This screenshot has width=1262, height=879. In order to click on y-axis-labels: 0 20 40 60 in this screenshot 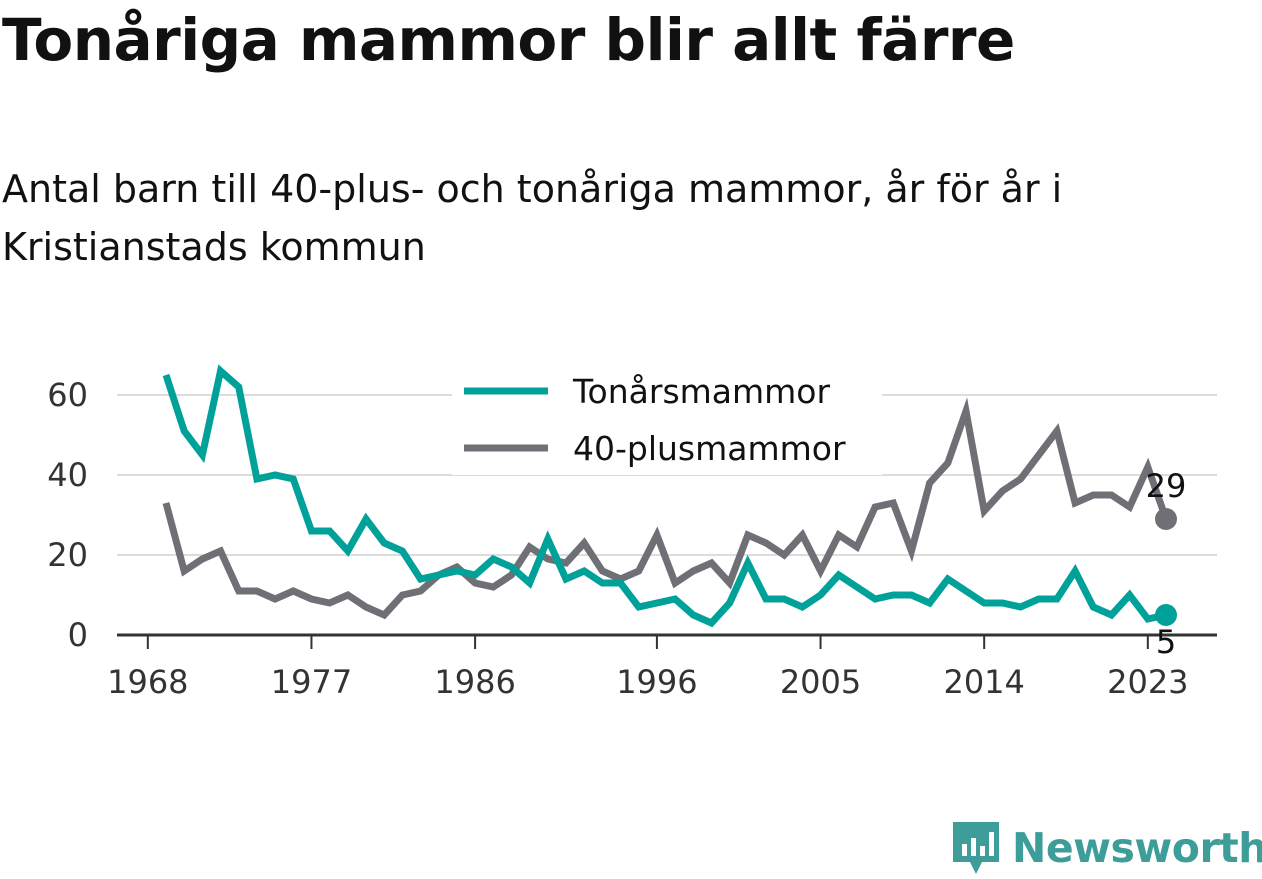, I will do `click(67, 515)`.